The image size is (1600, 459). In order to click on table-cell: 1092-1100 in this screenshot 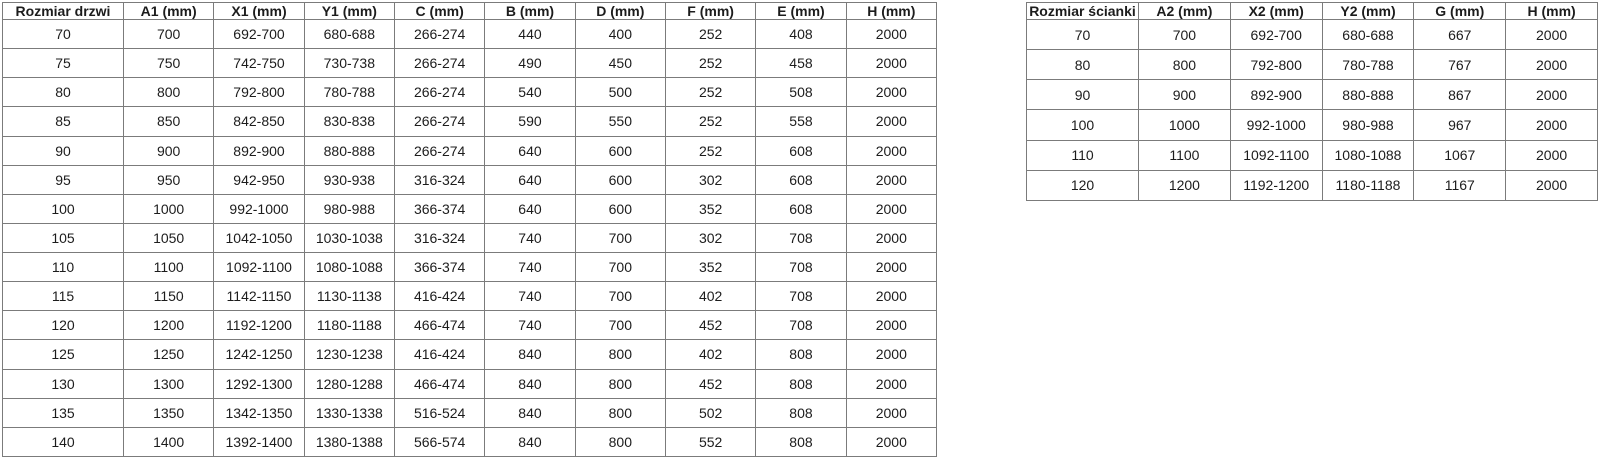, I will do `click(259, 267)`.